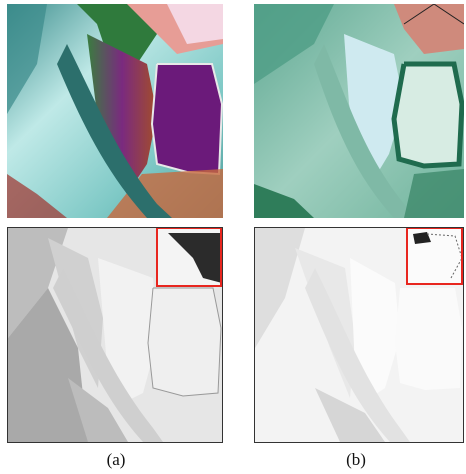  What do you see at coordinates (356, 459) in the screenshot?
I see `caption-b: (b)` at bounding box center [356, 459].